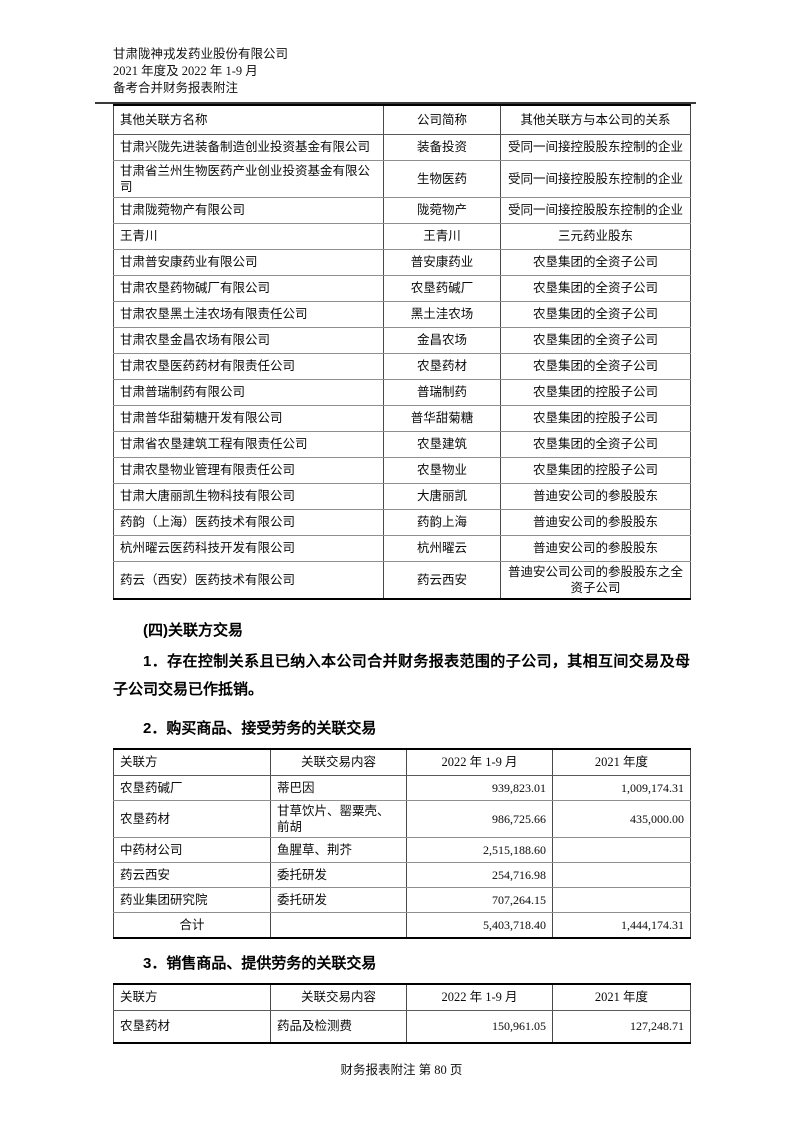 The image size is (793, 1122). I want to click on table-cell: 普迪安公司公司的参股股东之全资子公司, so click(595, 579).